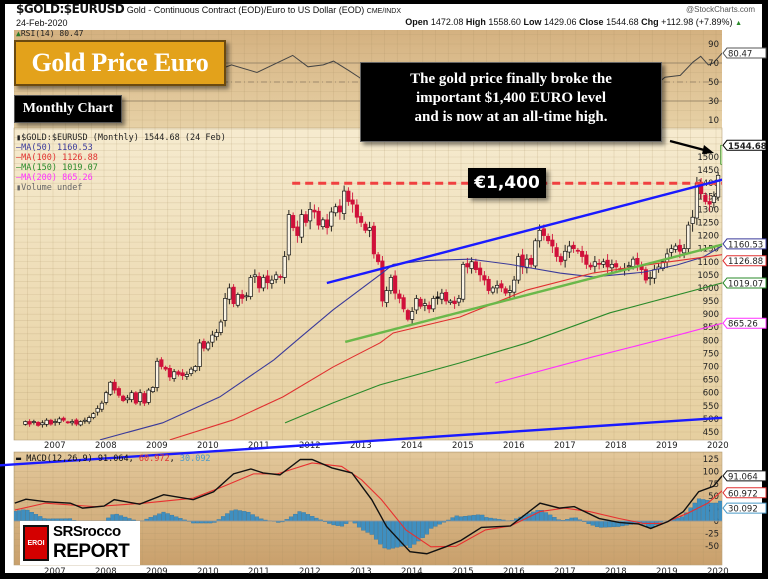  What do you see at coordinates (91, 551) in the screenshot?
I see `logo-report: REPORT` at bounding box center [91, 551].